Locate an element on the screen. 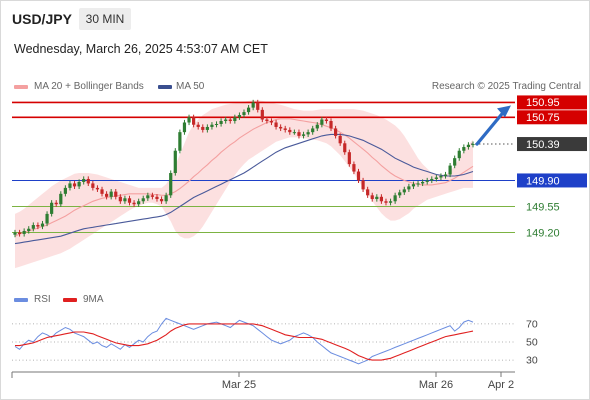 The height and width of the screenshot is (400, 590). level-150-95-tag-bg is located at coordinates (552, 102).